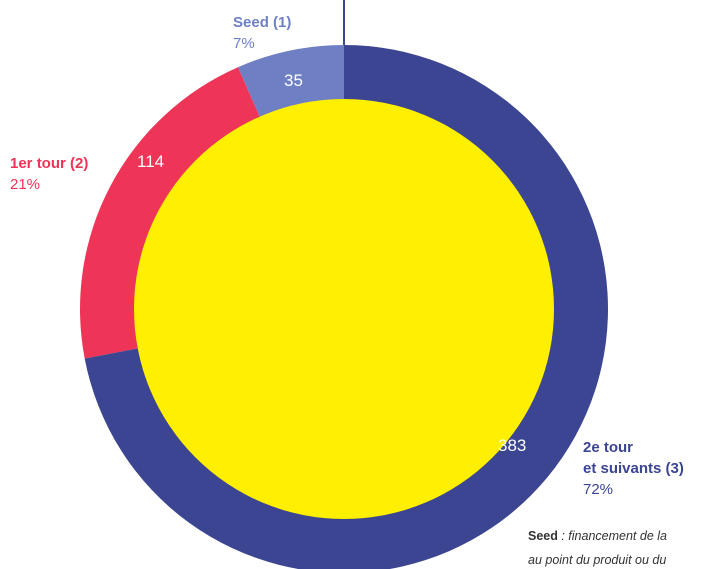  I want to click on value-label: 114, so click(151, 161).